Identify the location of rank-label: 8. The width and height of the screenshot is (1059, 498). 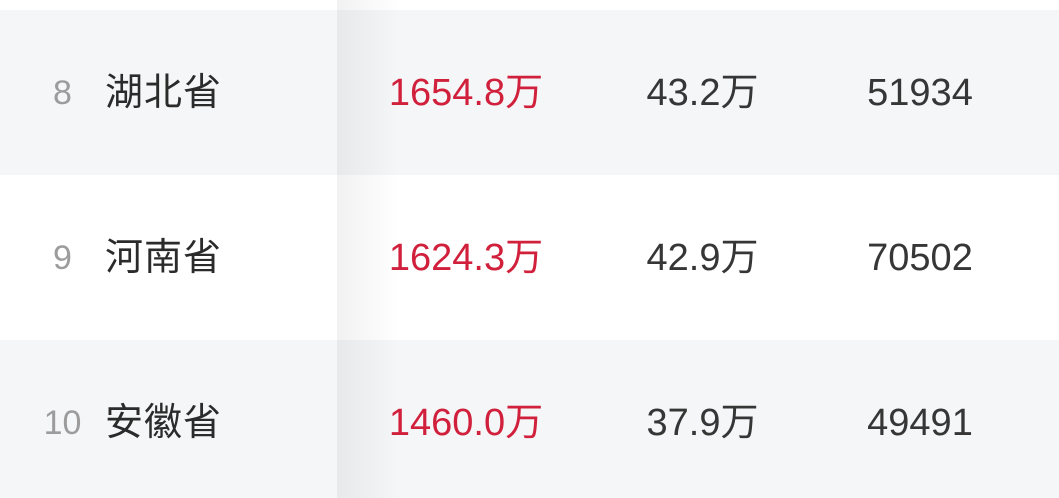
(62, 92).